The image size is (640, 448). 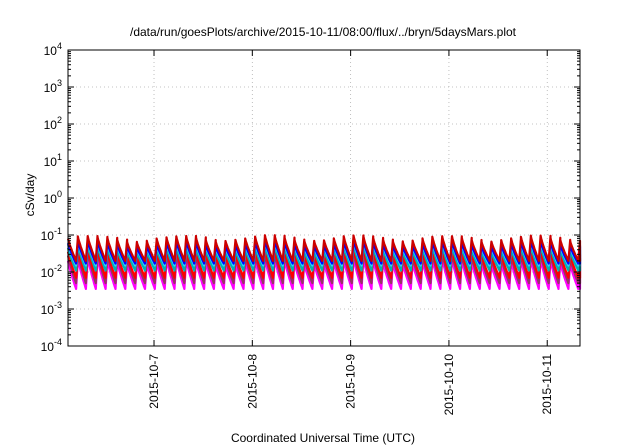 What do you see at coordinates (53, 86) in the screenshot?
I see `y-tick-label: 10³` at bounding box center [53, 86].